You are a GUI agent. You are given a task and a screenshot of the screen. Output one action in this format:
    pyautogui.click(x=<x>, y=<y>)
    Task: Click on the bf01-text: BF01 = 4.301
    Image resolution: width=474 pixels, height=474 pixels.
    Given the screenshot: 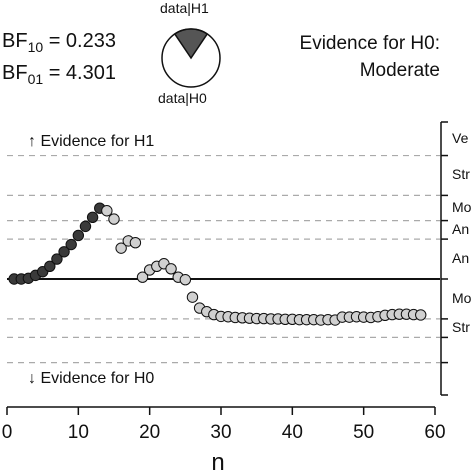 What is the action you would take?
    pyautogui.click(x=59, y=74)
    